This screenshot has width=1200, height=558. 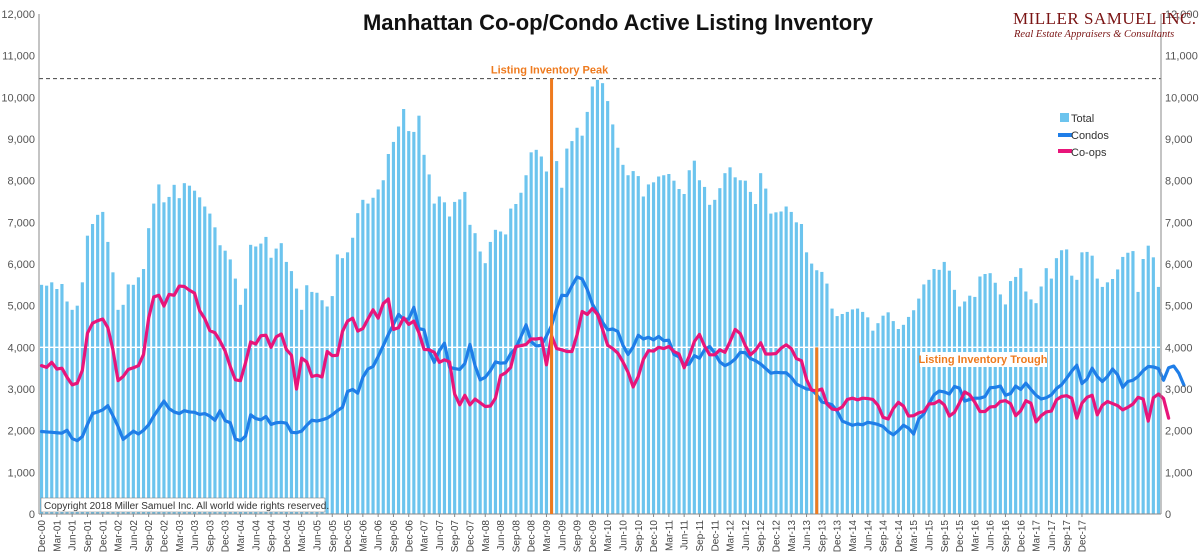 I want to click on x-tick-label: Jun-12, so click(x=746, y=535).